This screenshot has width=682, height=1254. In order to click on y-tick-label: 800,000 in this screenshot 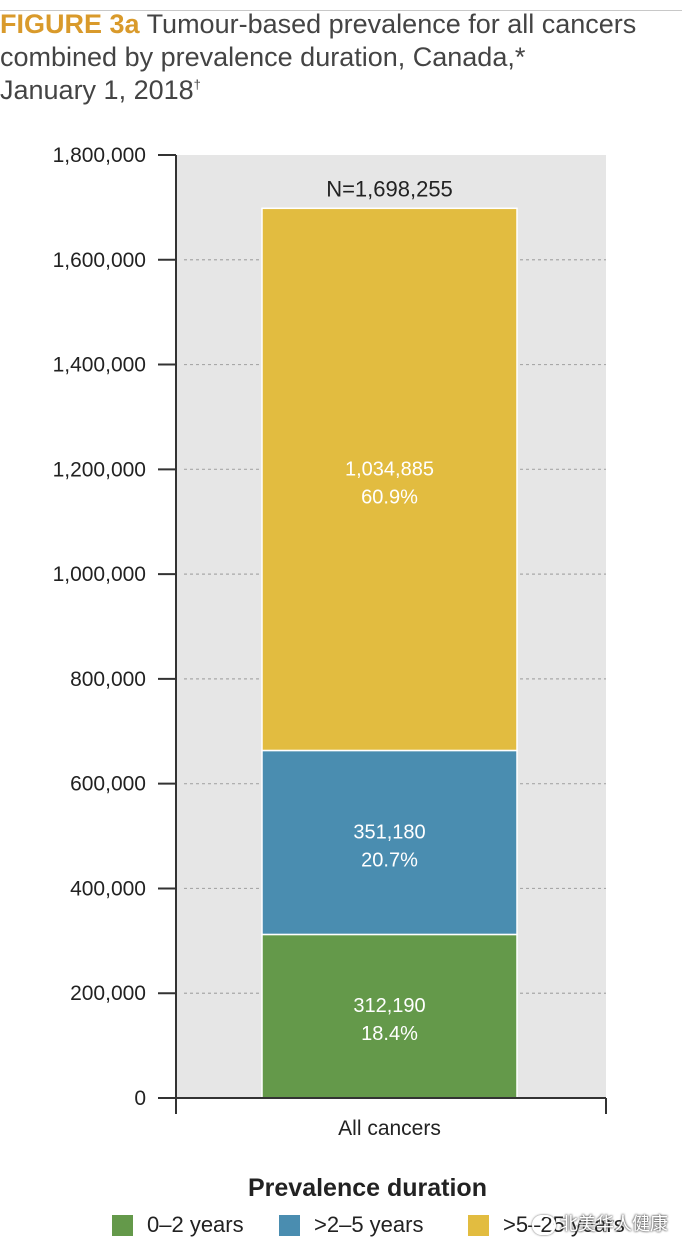, I will do `click(108, 679)`.